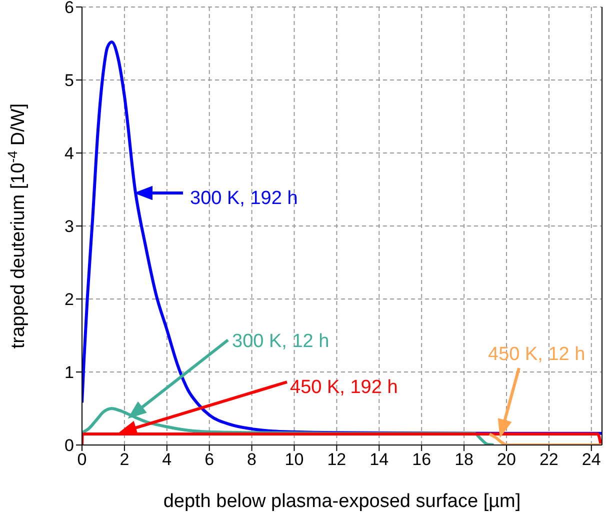  Describe the element at coordinates (244, 198) in the screenshot. I see `annotation: 300 K, 192 h` at that location.